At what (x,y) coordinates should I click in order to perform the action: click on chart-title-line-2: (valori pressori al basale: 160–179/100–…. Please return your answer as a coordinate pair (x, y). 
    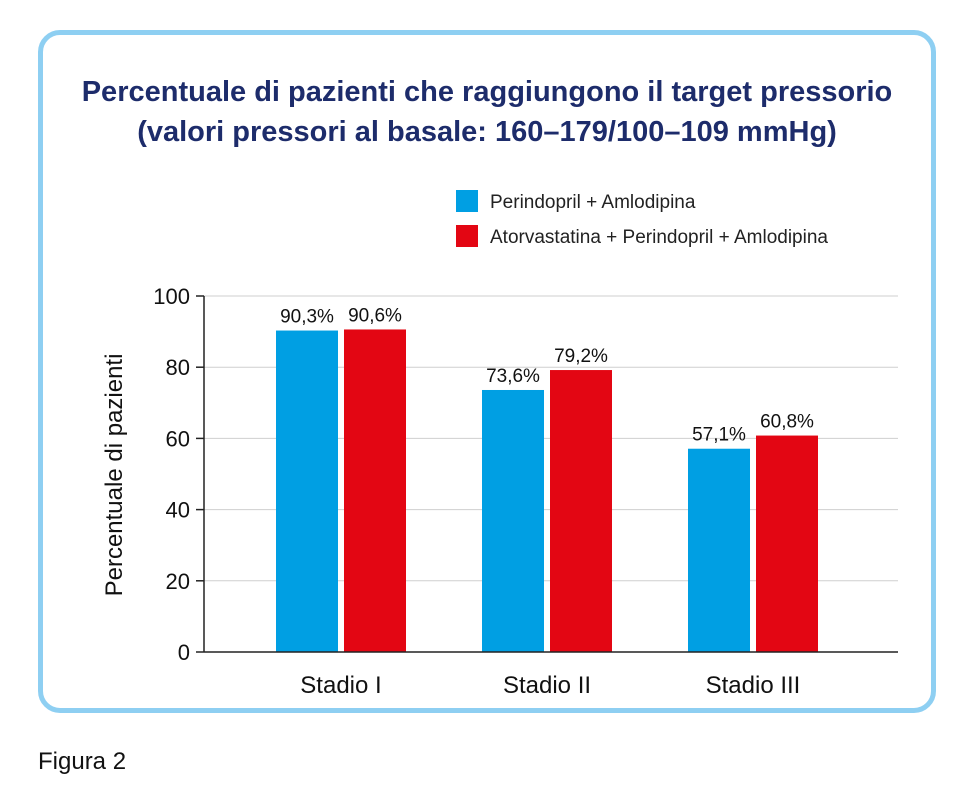
    Looking at the image, I should click on (487, 132).